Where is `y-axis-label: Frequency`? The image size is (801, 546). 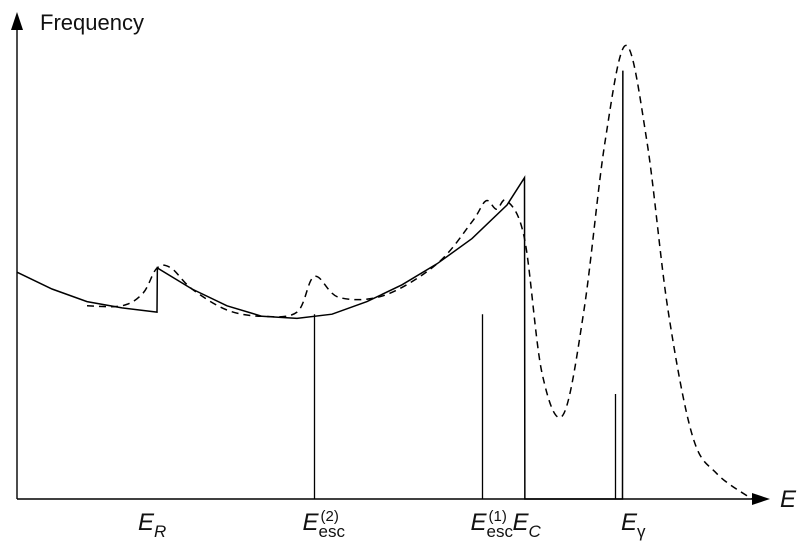
y-axis-label: Frequency is located at coordinates (92, 22).